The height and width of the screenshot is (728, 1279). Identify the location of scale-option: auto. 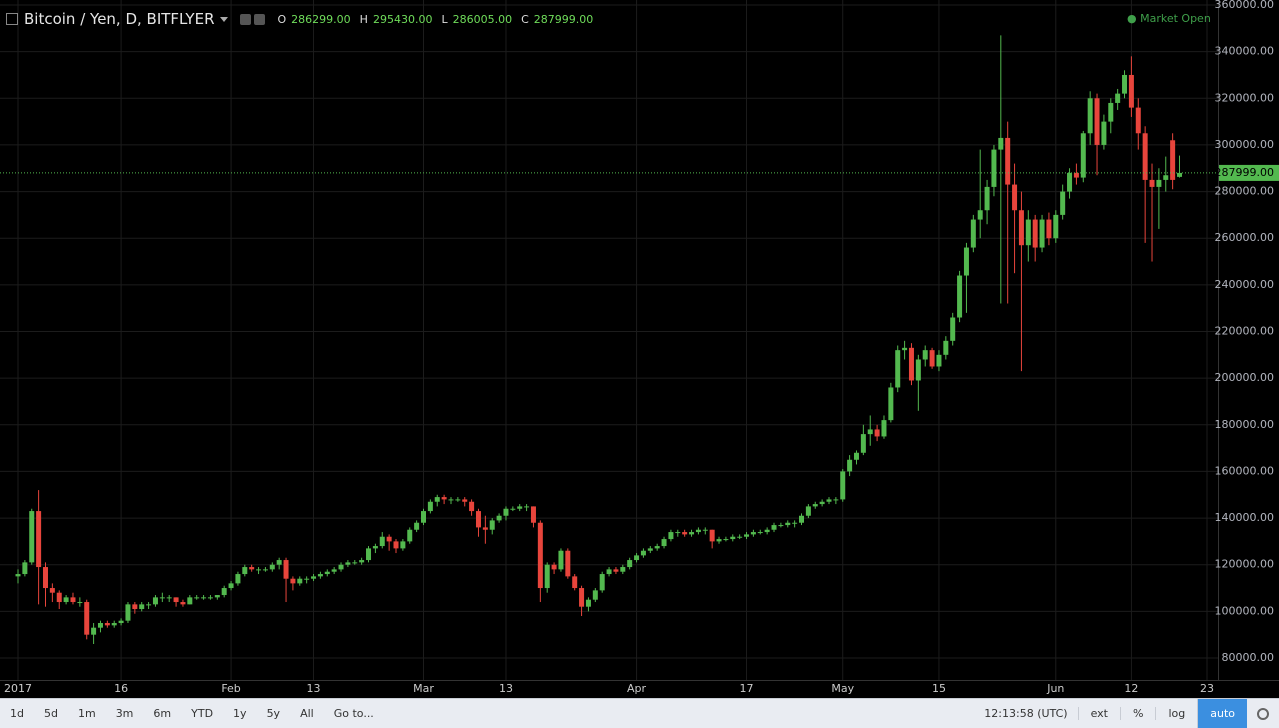
(1222, 713).